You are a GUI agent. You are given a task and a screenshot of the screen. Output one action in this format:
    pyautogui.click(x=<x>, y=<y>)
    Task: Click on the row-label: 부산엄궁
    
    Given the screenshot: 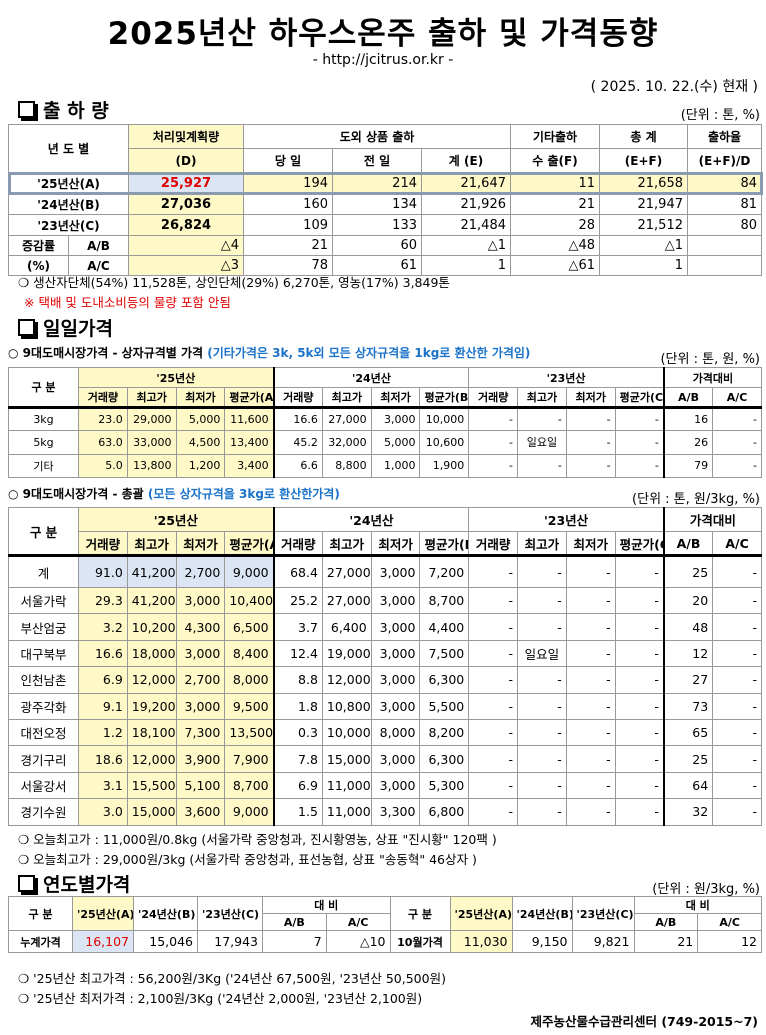 What is the action you would take?
    pyautogui.click(x=43, y=627)
    